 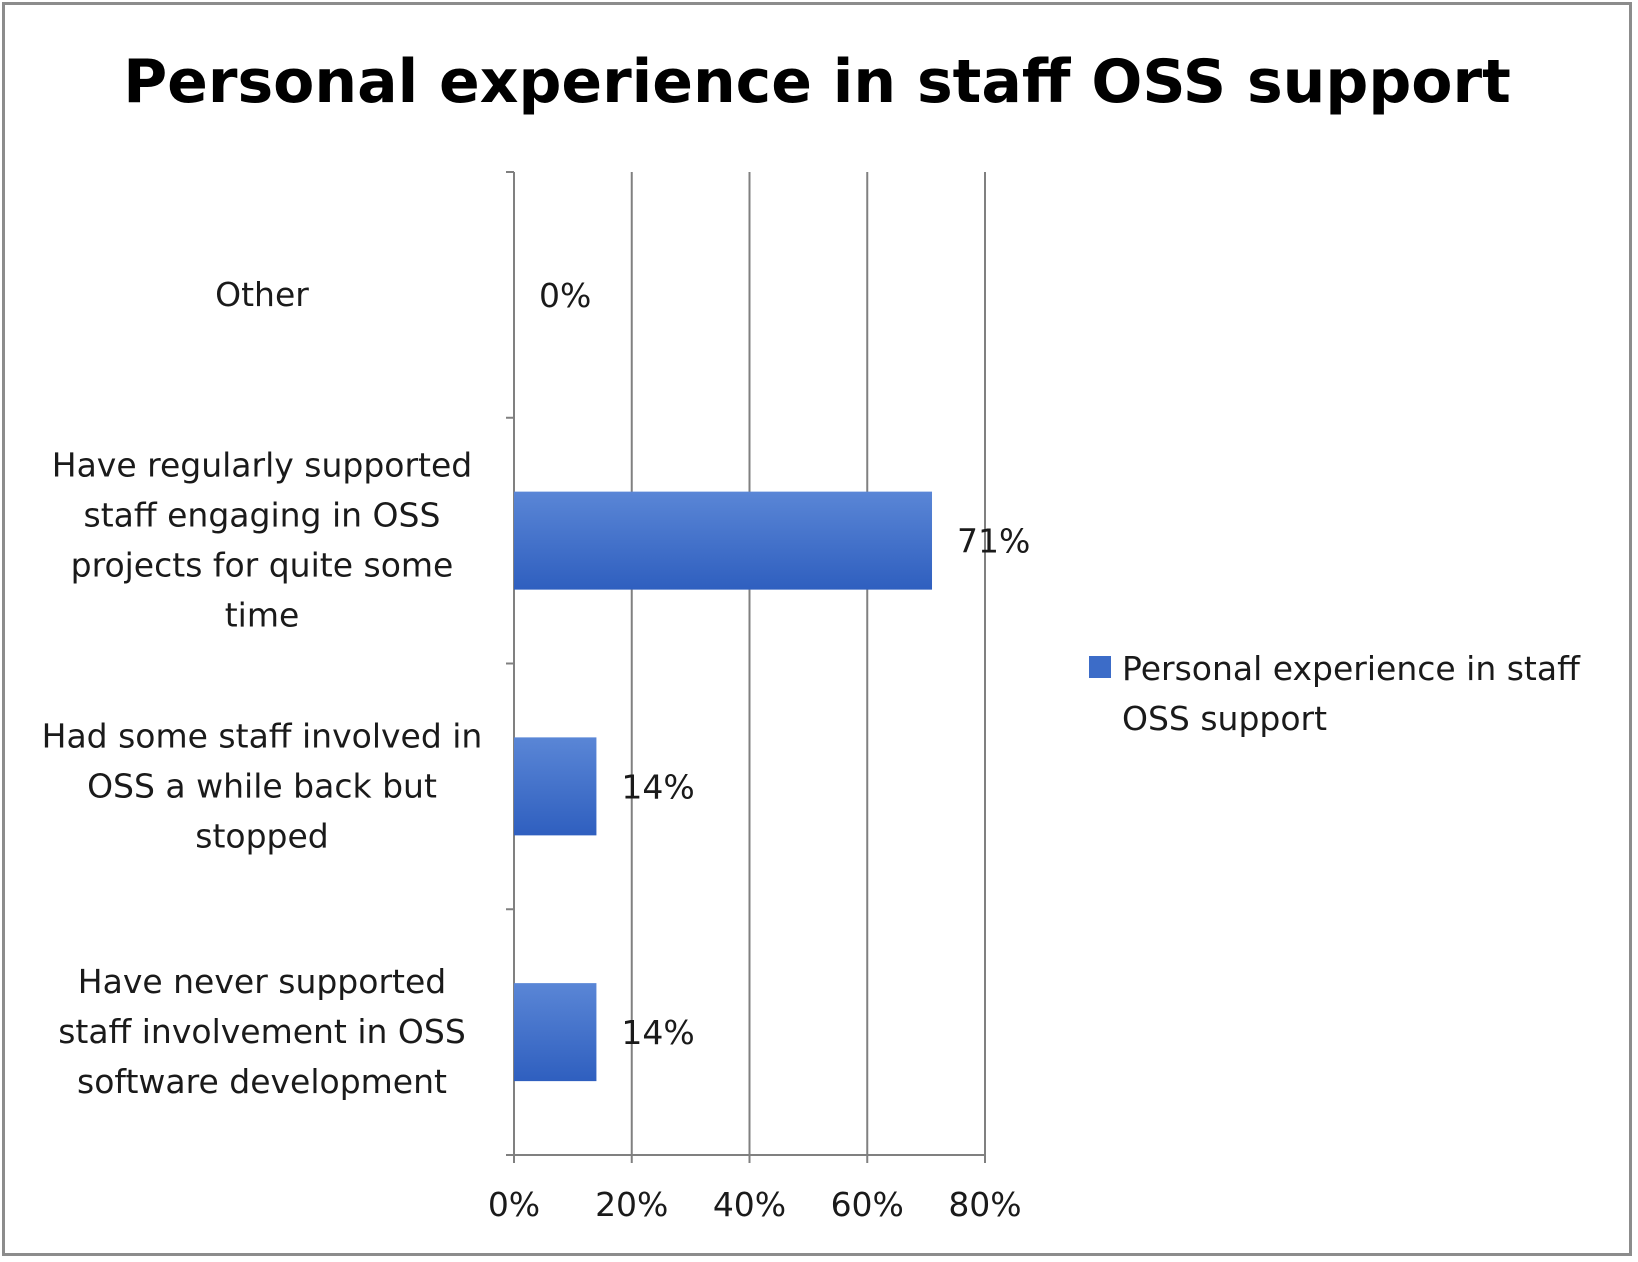 What do you see at coordinates (631, 1204) in the screenshot?
I see `x-tick-label: 20%` at bounding box center [631, 1204].